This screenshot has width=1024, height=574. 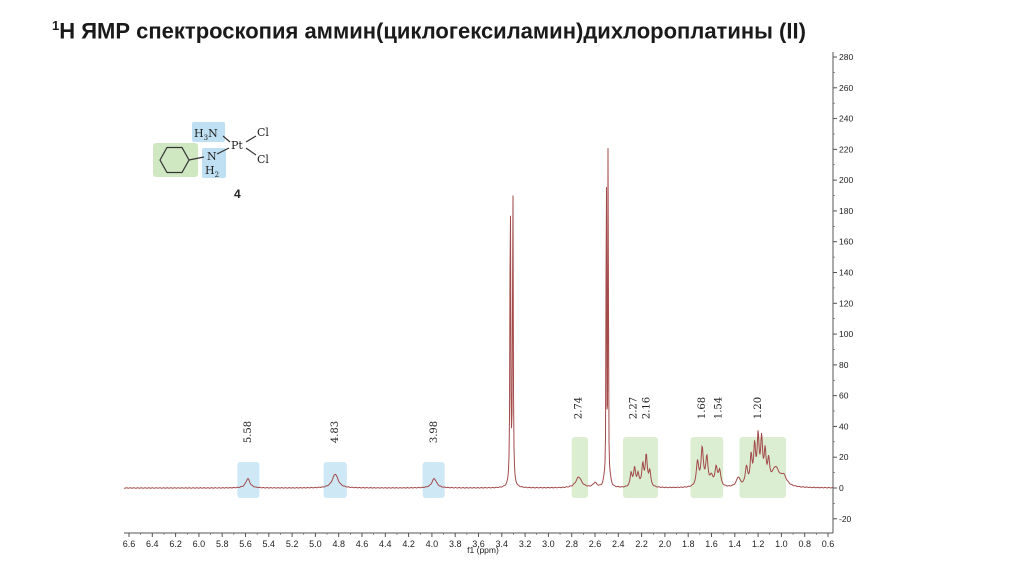 I want to click on x-tick-label: 5.0, so click(x=315, y=544).